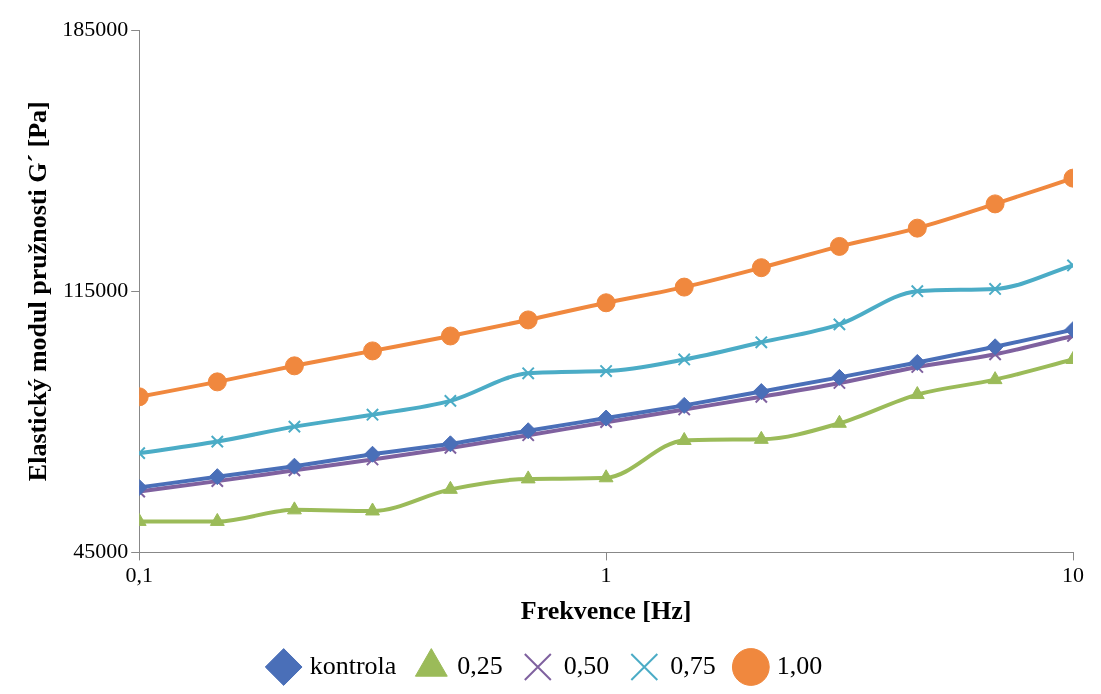 This screenshot has width=1101, height=694. I want to click on legend-label: 1,00, so click(799, 665).